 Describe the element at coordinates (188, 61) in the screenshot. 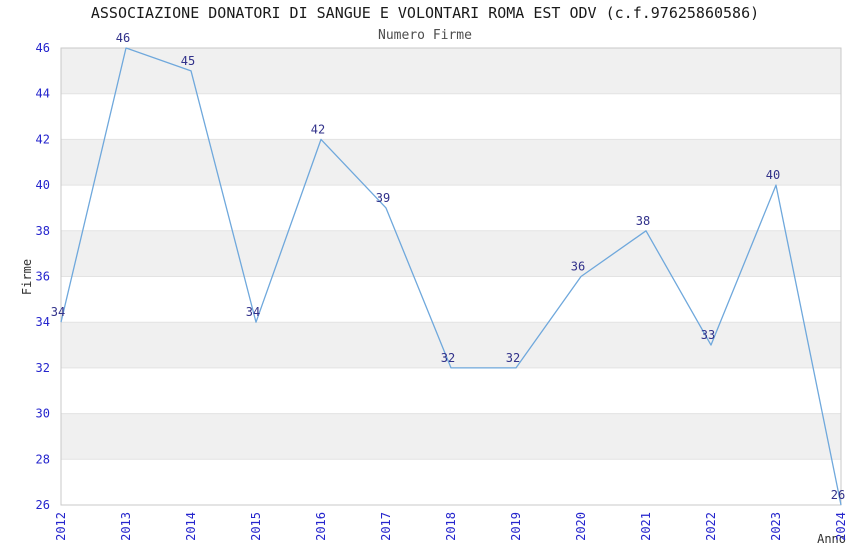

I see `point-label: 45` at that location.